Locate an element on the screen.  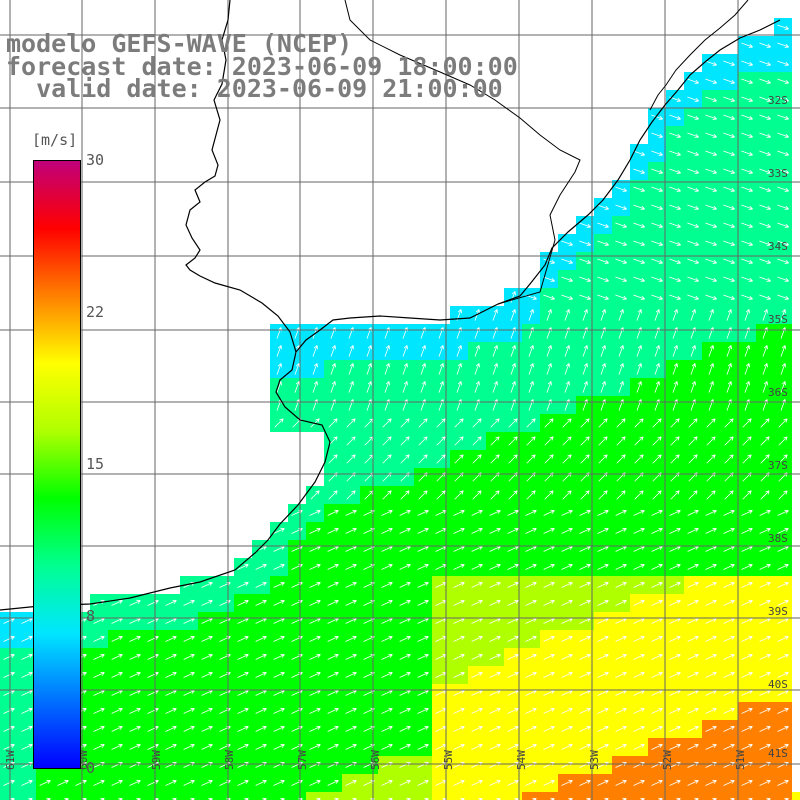
latitude-label: 36S is located at coordinates (778, 392).